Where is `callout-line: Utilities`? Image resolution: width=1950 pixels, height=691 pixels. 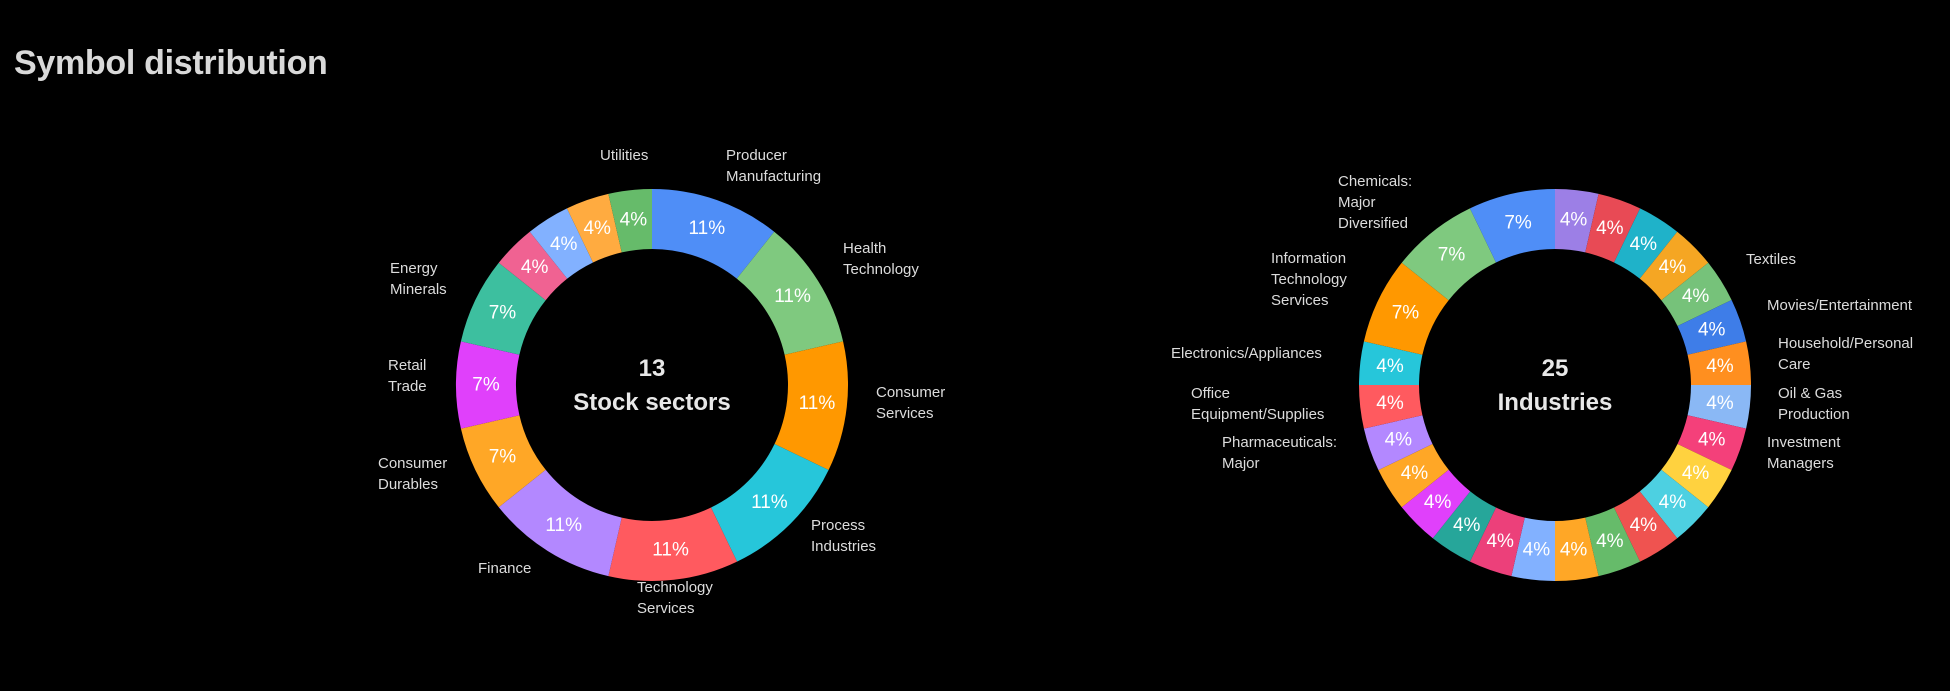
callout-line: Utilities is located at coordinates (624, 155).